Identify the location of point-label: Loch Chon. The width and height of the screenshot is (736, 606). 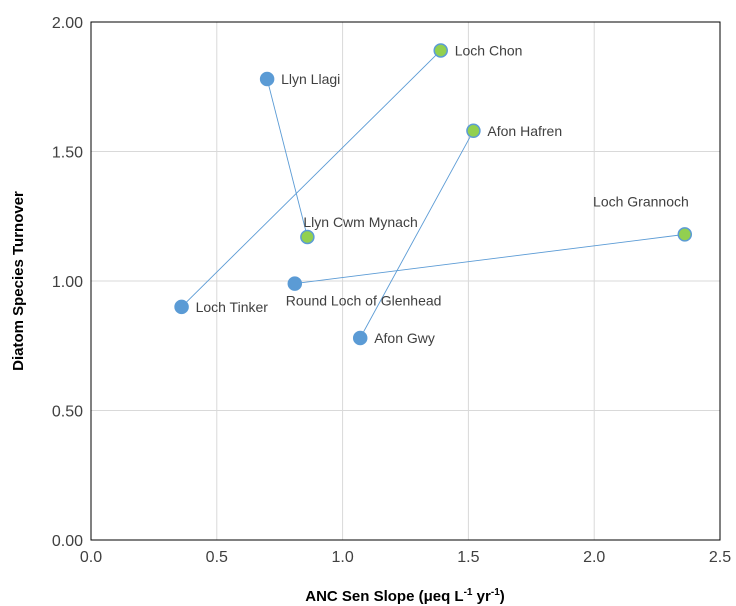
(489, 50).